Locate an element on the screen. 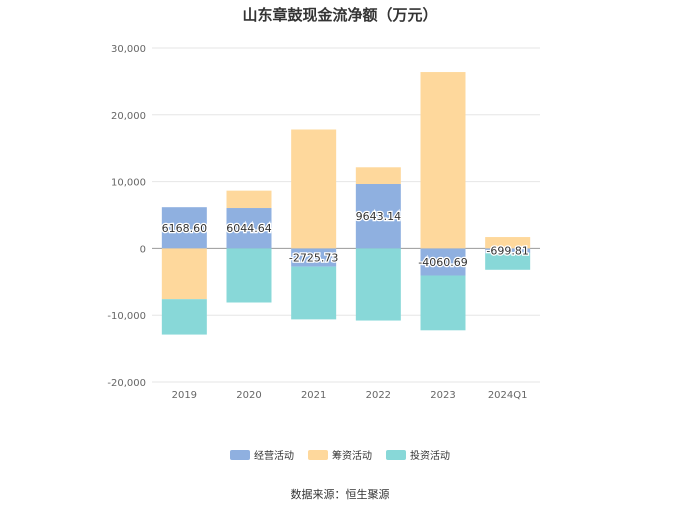  y-tick-label: 10,000 is located at coordinates (128, 183).